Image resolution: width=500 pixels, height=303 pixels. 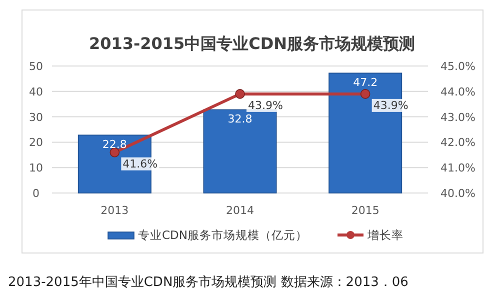 What do you see at coordinates (36, 66) in the screenshot?
I see `y-tick-label: 50` at bounding box center [36, 66].